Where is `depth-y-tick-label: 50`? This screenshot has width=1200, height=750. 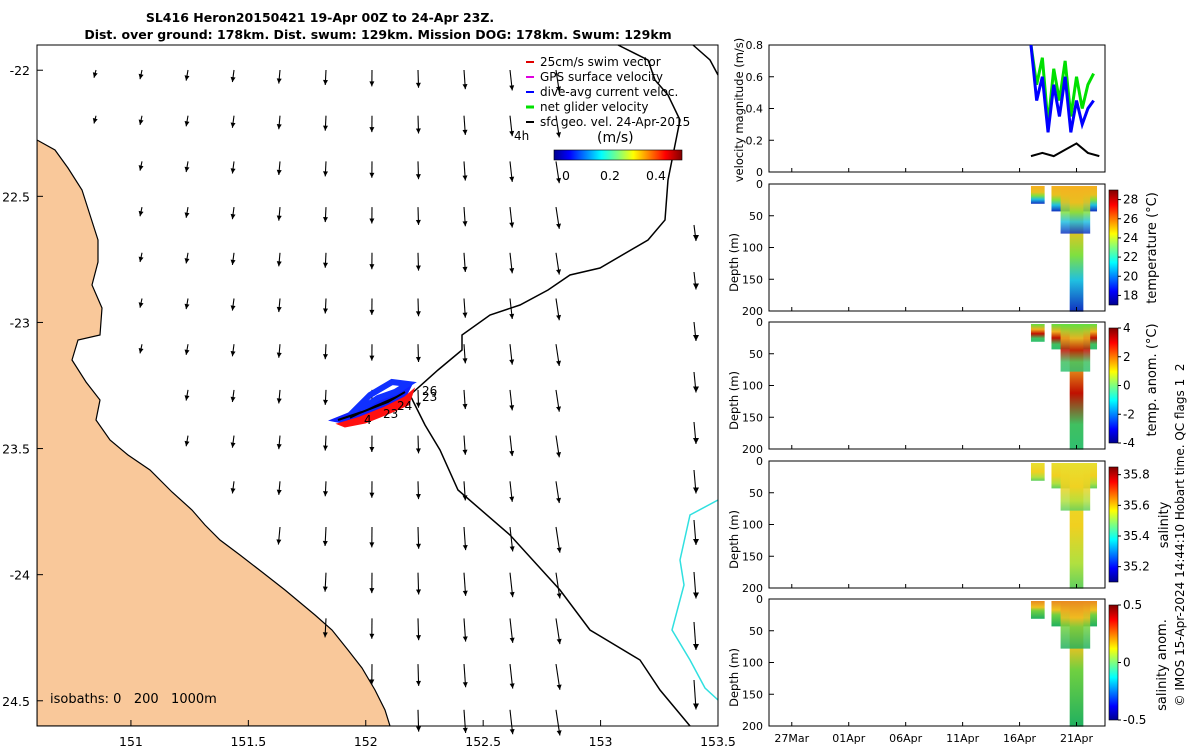
depth-y-tick-label: 50 is located at coordinates (756, 216).